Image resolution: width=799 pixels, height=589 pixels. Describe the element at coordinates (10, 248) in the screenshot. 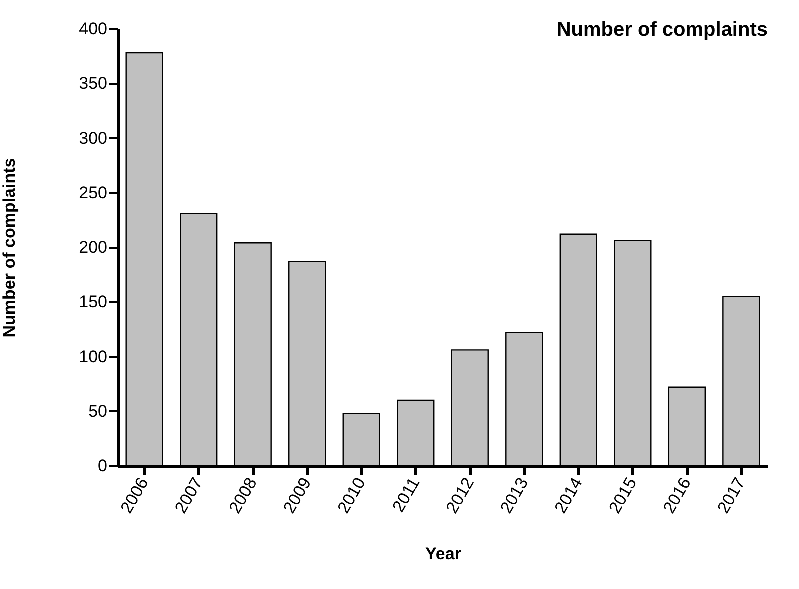

I see `y-axis-title: Number of complaints` at that location.